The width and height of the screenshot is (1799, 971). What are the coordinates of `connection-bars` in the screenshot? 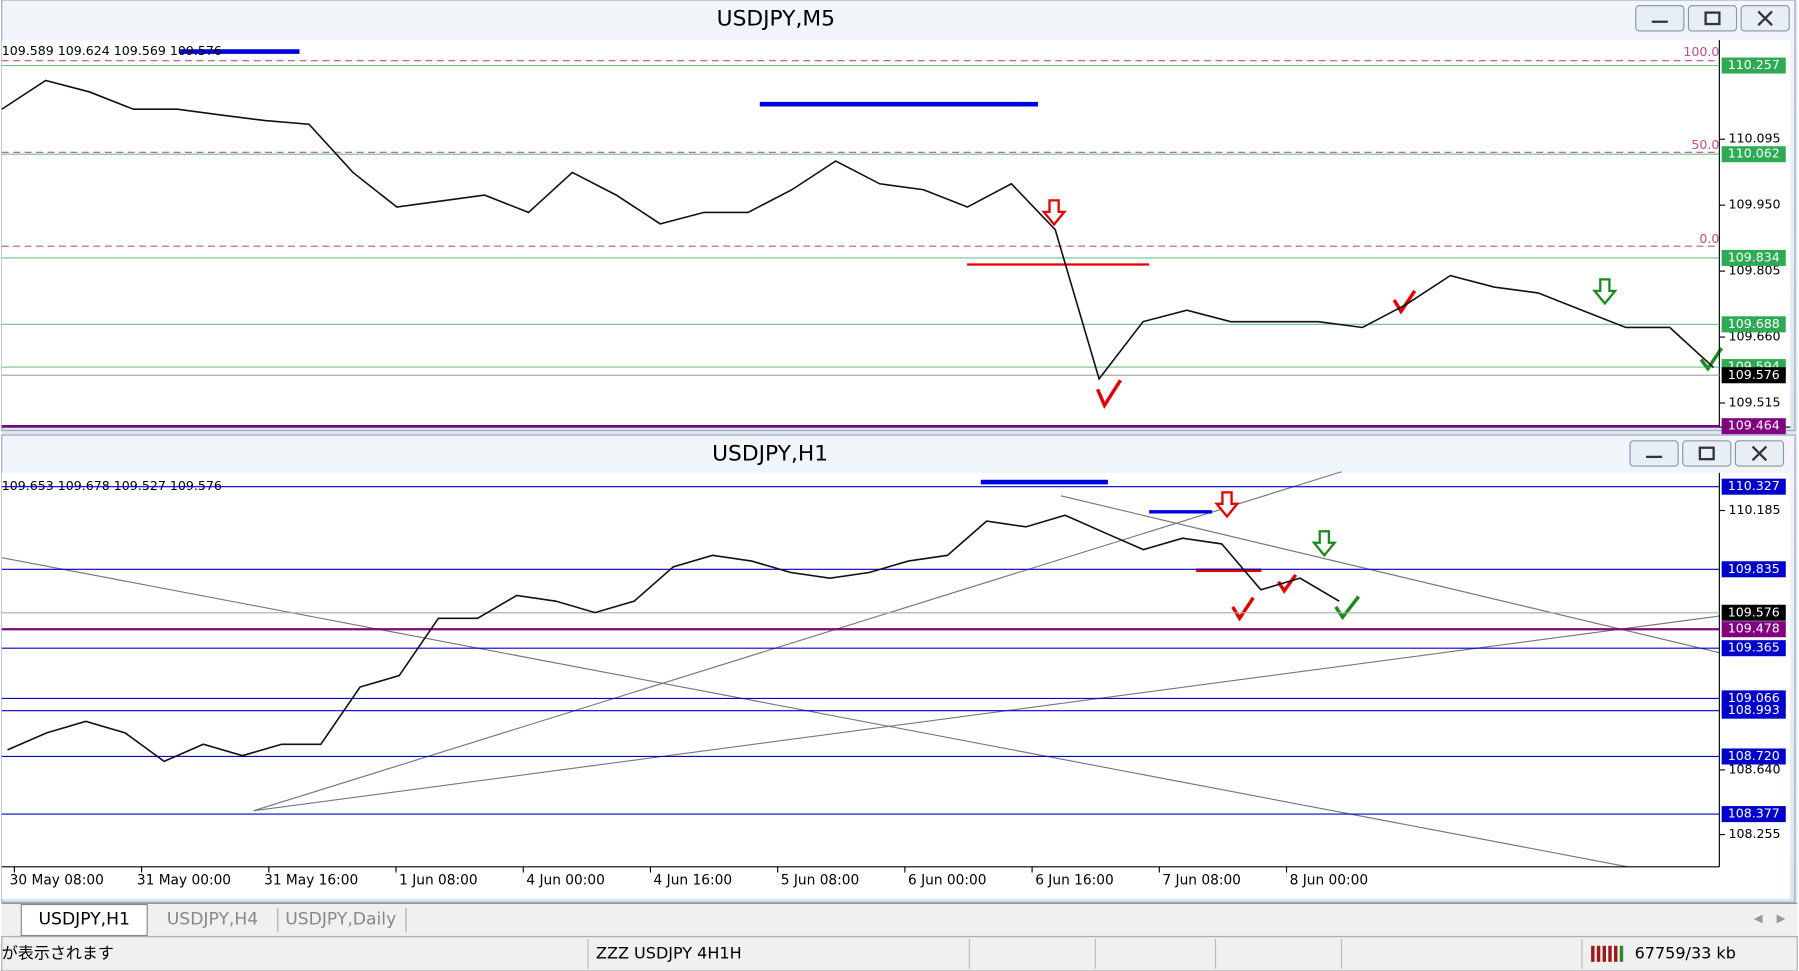 It's located at (1607, 953).